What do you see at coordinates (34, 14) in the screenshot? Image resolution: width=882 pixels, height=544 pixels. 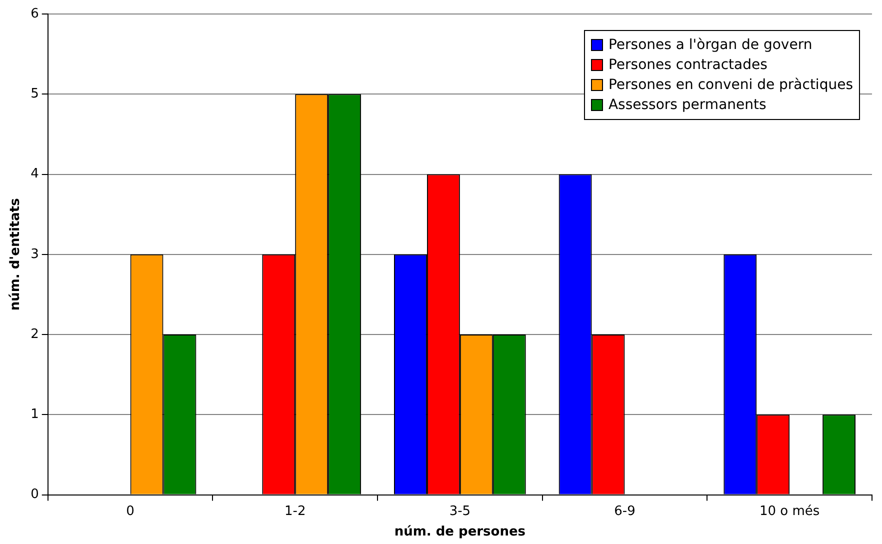 I see `y-tick-label: 6` at bounding box center [34, 14].